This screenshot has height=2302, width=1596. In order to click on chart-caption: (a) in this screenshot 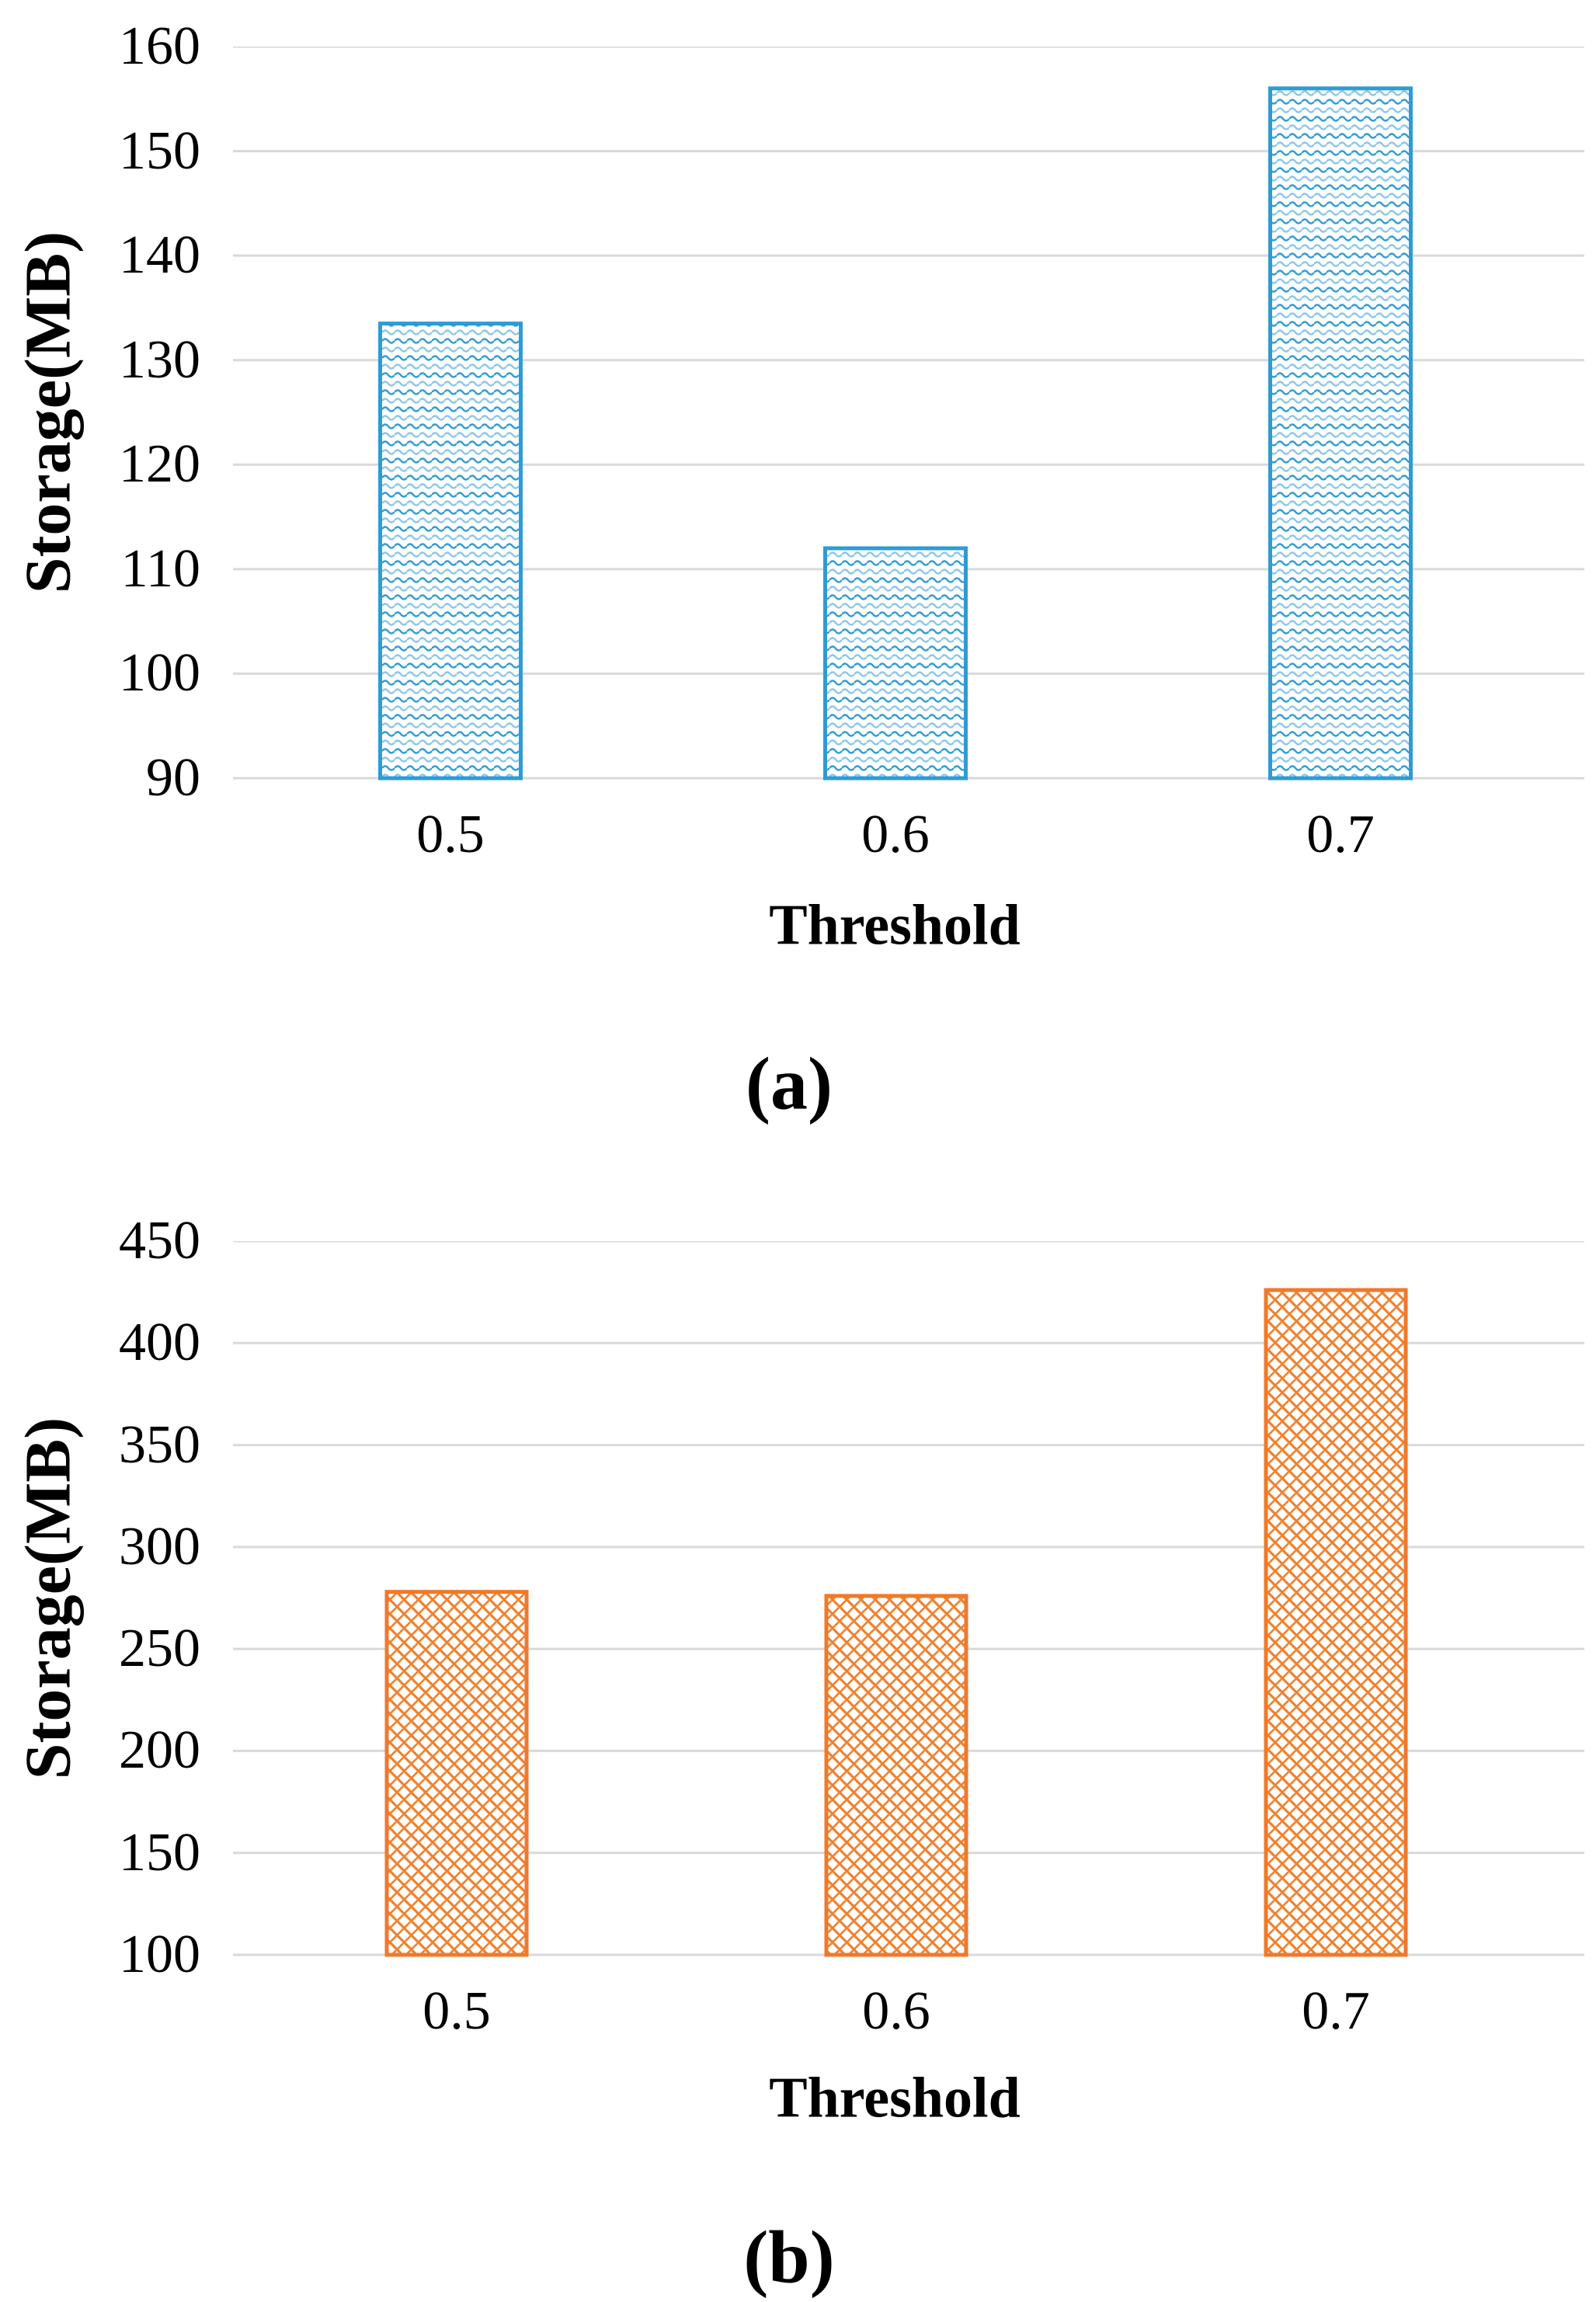, I will do `click(789, 1083)`.